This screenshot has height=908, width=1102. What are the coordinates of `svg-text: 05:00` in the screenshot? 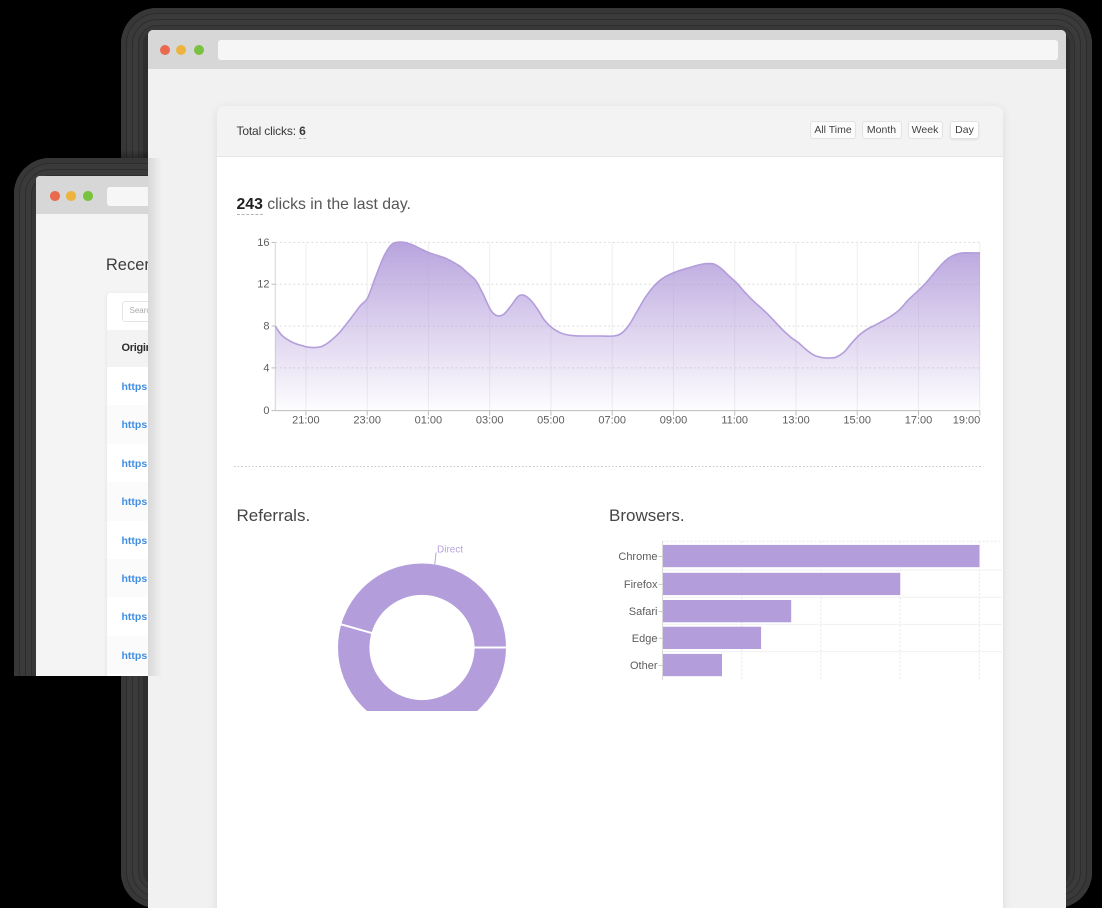 It's located at (551, 420).